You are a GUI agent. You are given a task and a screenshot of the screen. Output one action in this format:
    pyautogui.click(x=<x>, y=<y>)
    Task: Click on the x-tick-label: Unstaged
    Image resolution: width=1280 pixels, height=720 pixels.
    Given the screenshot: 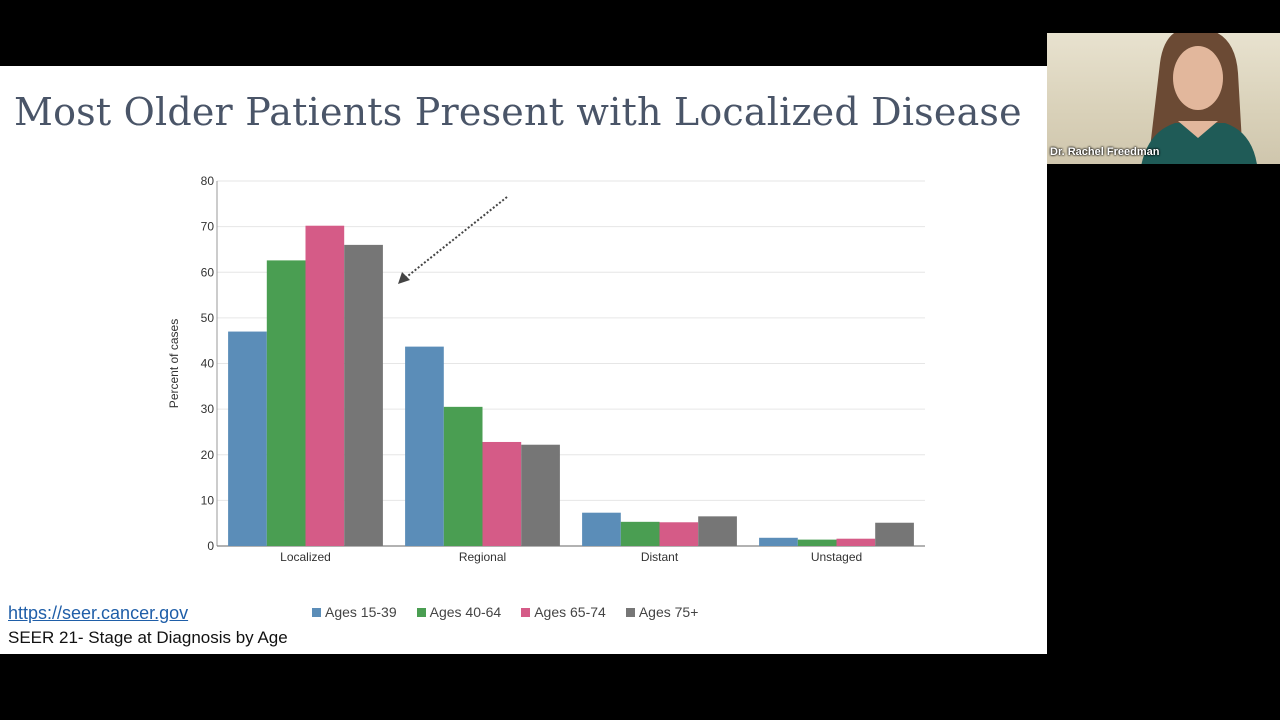 What is the action you would take?
    pyautogui.click(x=836, y=557)
    